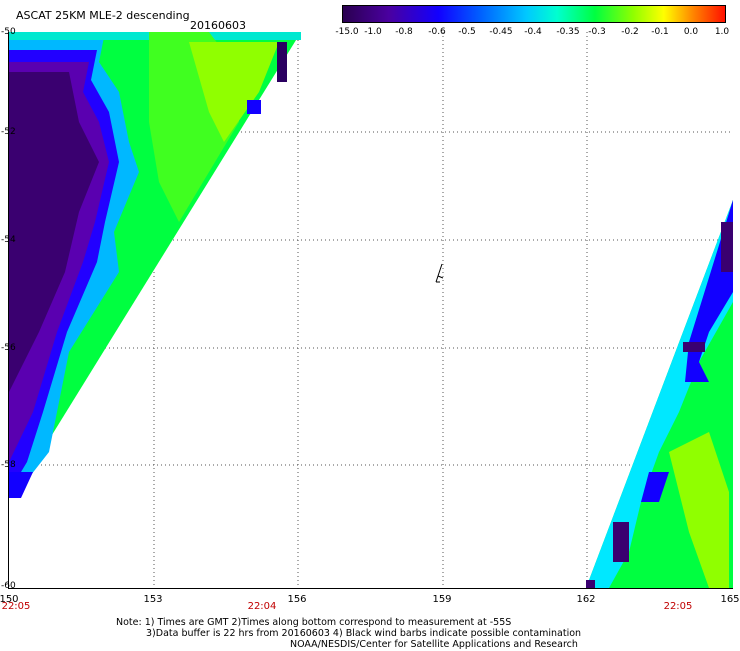 The height and width of the screenshot is (651, 740). Describe the element at coordinates (404, 32) in the screenshot. I see `cb-tick: -0.8` at that location.